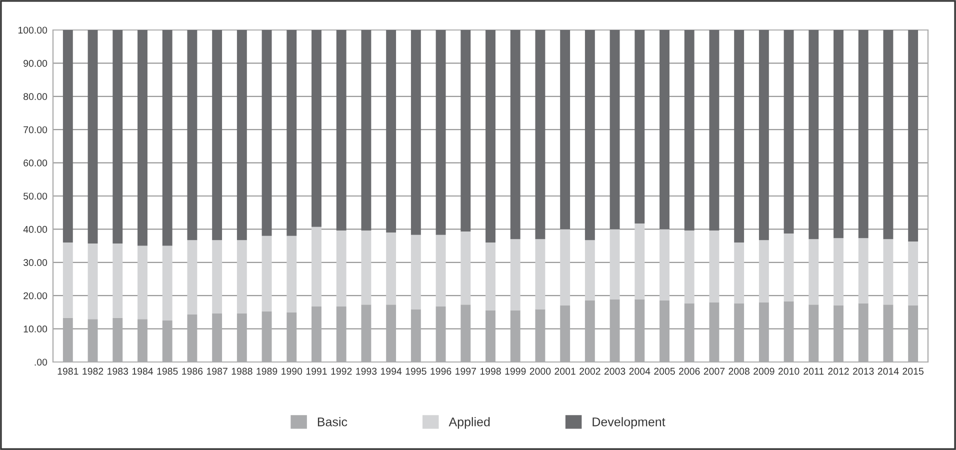 This screenshot has height=450, width=956. What do you see at coordinates (863, 371) in the screenshot?
I see `x-tick-label: 2013` at bounding box center [863, 371].